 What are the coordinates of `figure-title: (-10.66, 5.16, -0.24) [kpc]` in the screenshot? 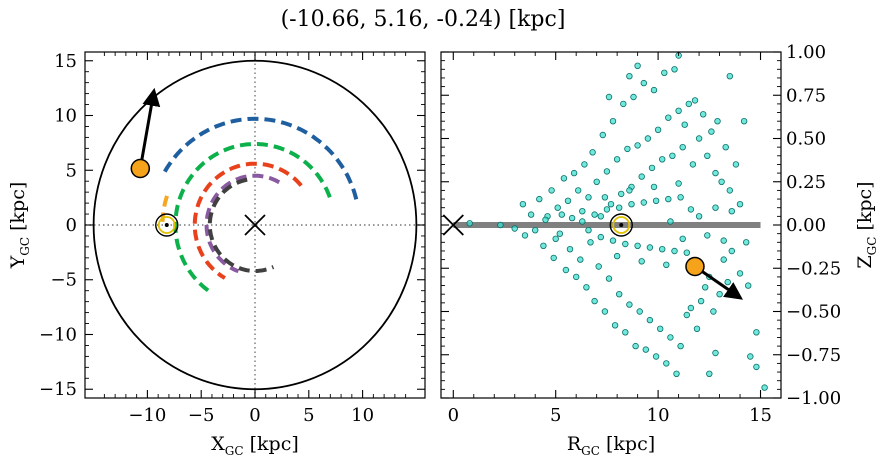 It's located at (423, 19).